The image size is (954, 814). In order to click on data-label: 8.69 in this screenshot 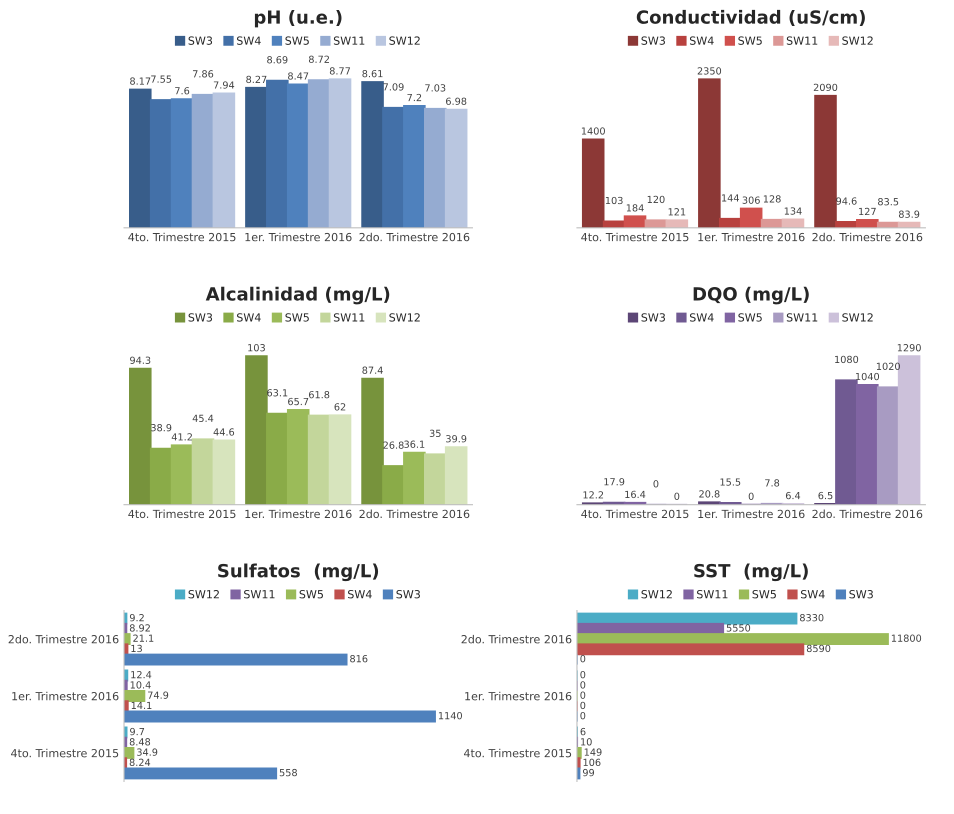, I will do `click(277, 60)`.